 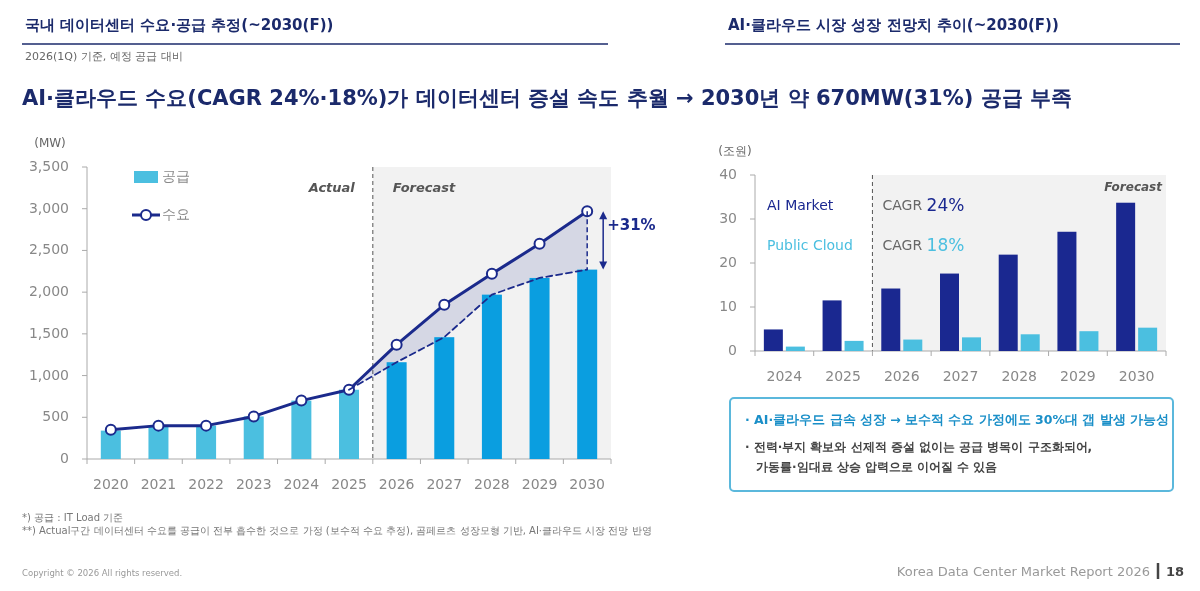 I want to click on y-tick-label: 3,500, so click(x=48, y=166).